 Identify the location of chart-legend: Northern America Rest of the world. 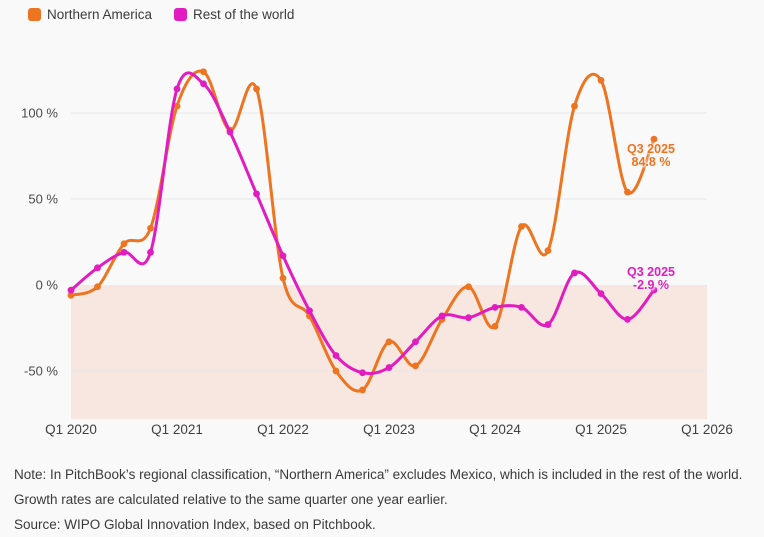
(161, 14).